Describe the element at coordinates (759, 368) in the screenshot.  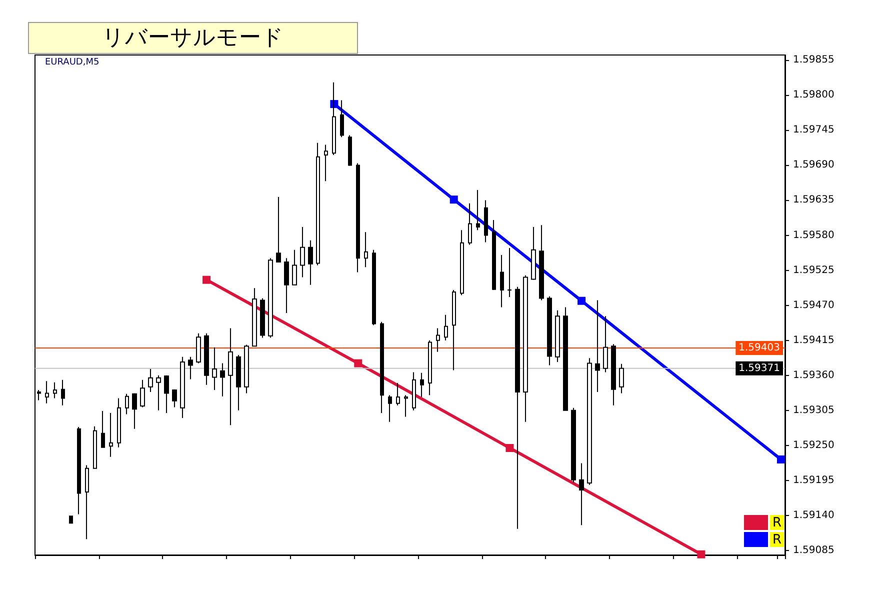
I see `ref-line-label: 1.59371` at that location.